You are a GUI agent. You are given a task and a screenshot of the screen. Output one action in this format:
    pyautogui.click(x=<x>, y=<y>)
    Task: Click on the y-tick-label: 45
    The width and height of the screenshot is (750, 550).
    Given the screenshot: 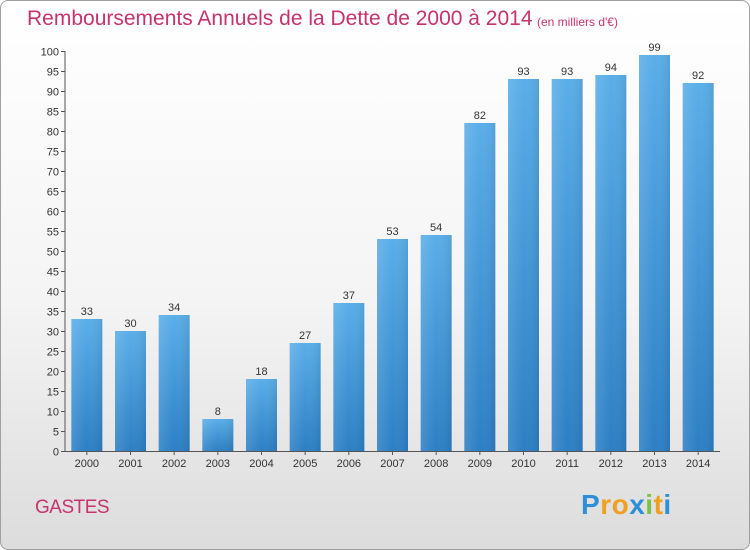 What is the action you would take?
    pyautogui.click(x=53, y=273)
    